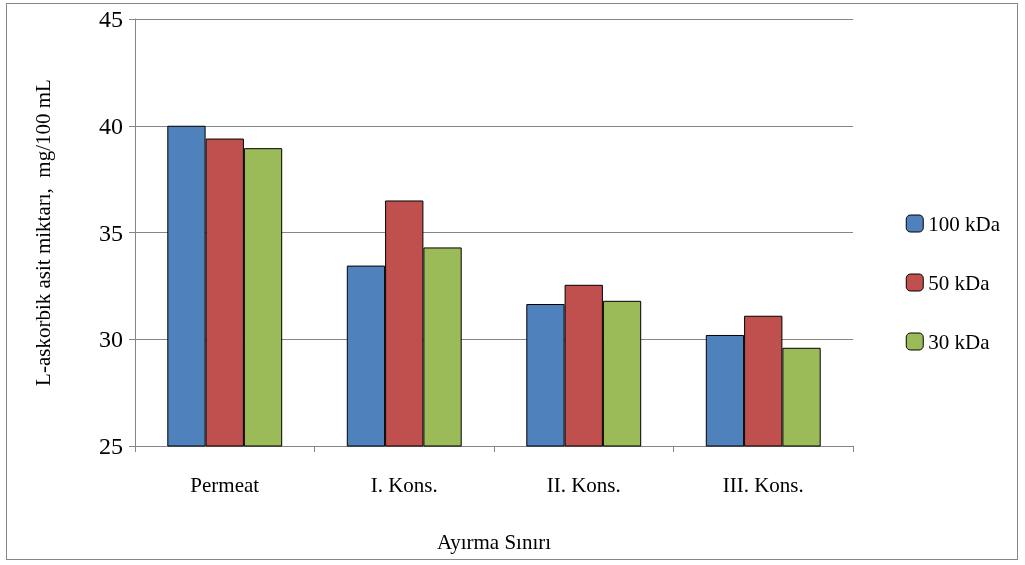 The image size is (1025, 565). What do you see at coordinates (959, 341) in the screenshot?
I see `legend-label: 30 kDa` at bounding box center [959, 341].